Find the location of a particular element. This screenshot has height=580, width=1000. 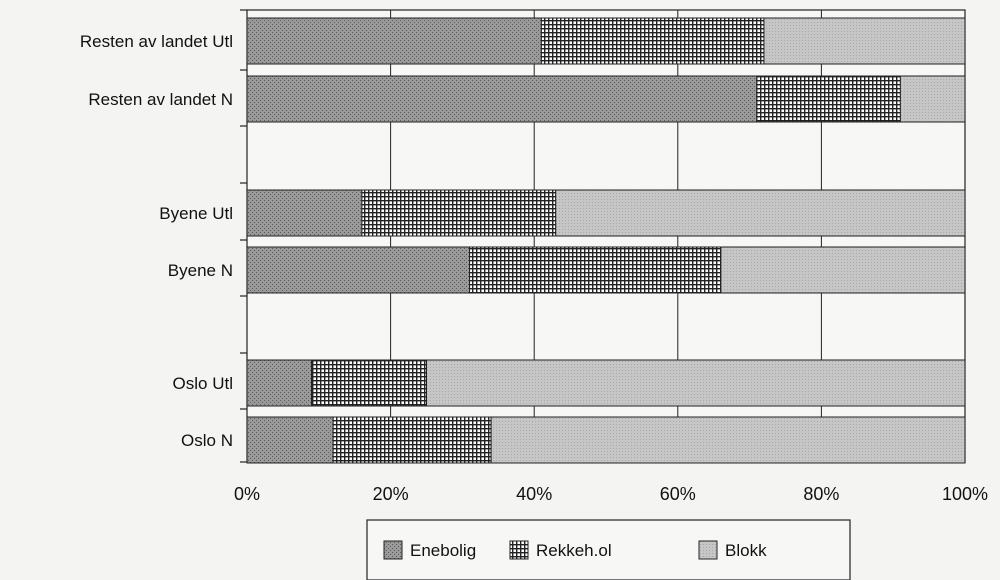

legend-swatch-enebolig is located at coordinates (393, 550).